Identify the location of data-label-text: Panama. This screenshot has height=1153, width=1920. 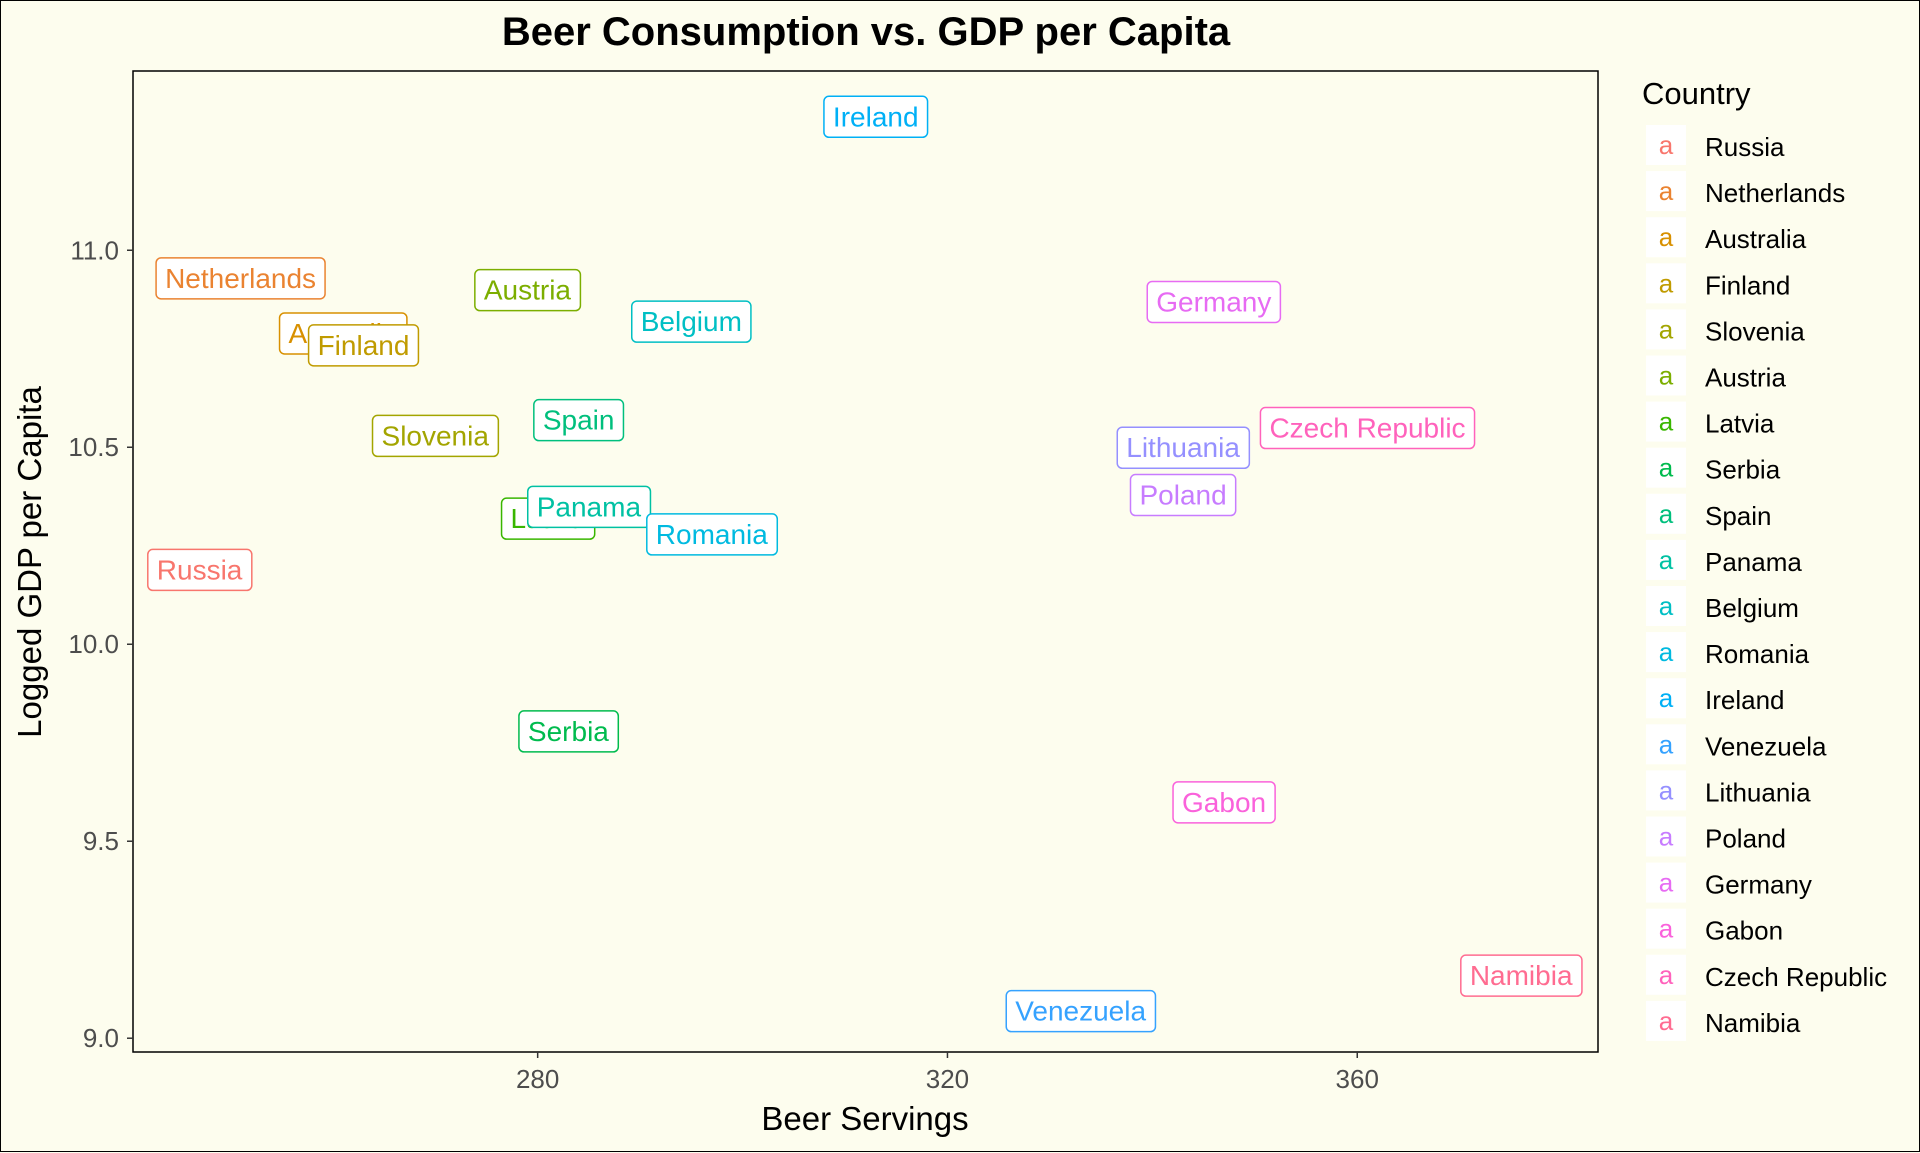
(589, 506).